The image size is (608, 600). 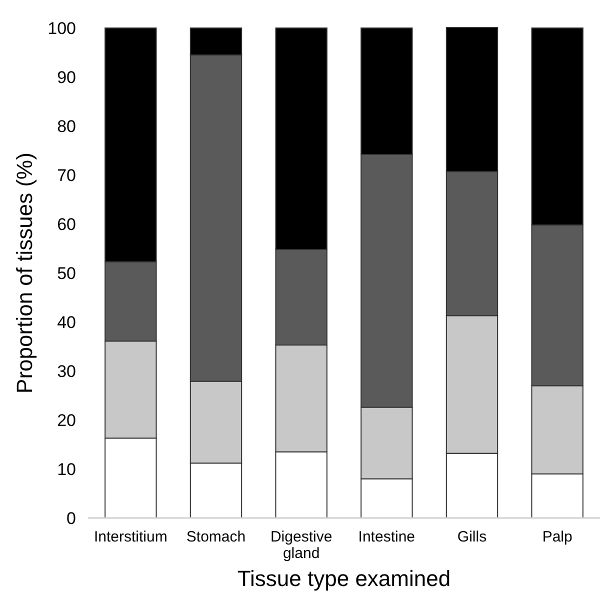 What do you see at coordinates (66, 175) in the screenshot?
I see `y-tick-label: 70` at bounding box center [66, 175].